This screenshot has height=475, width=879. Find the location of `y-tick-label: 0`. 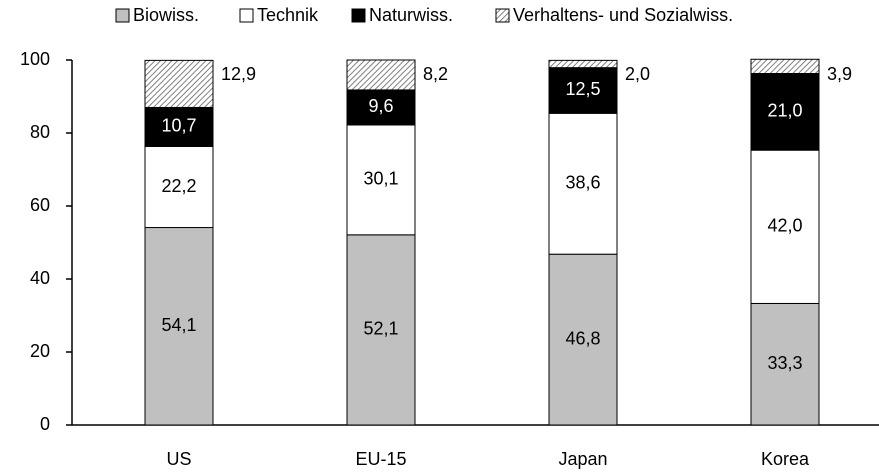

y-tick-label: 0 is located at coordinates (45, 424).